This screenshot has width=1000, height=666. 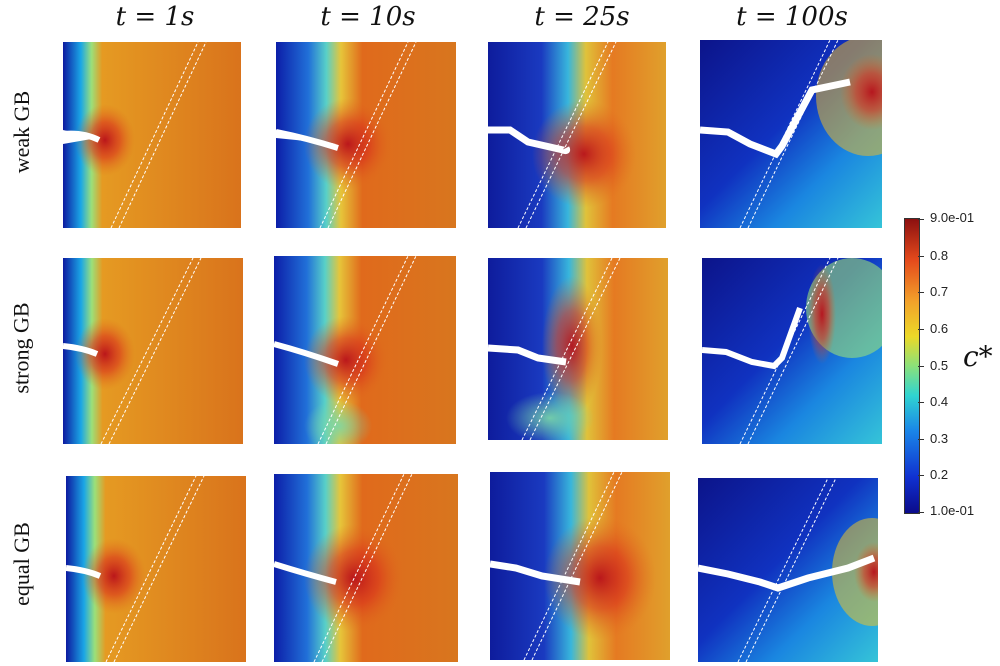 What do you see at coordinates (153, 351) in the screenshot?
I see `panel-strong-t1` at bounding box center [153, 351].